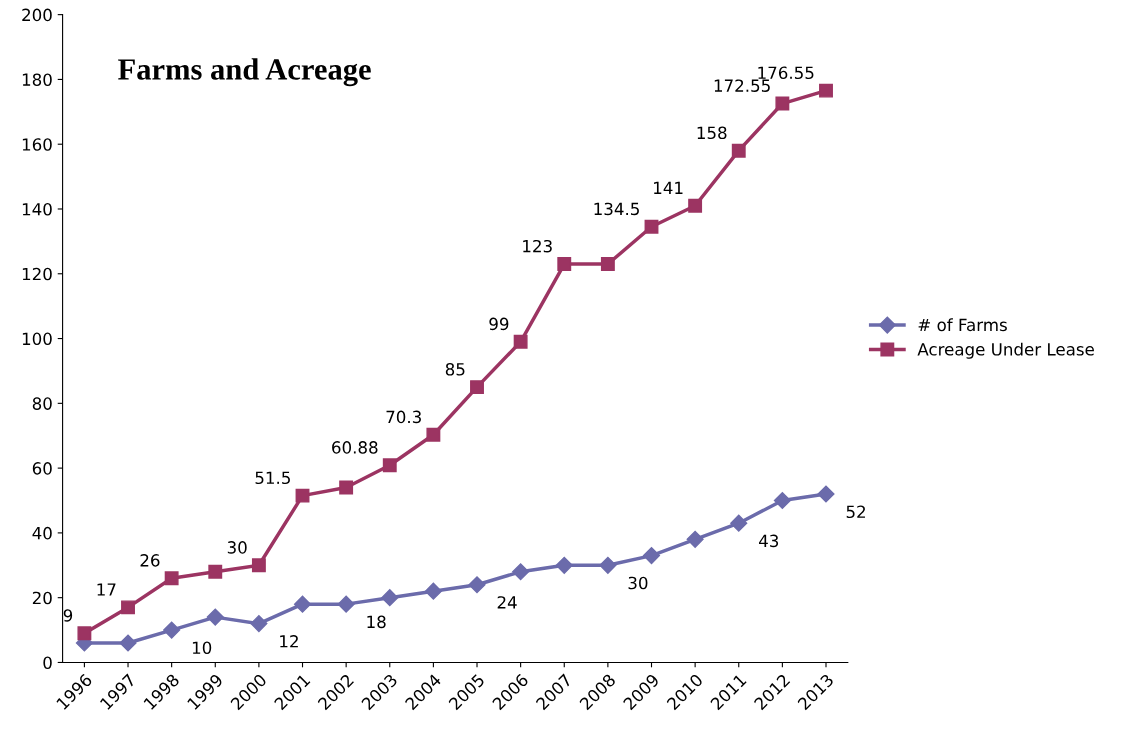 The image size is (1138, 732). Describe the element at coordinates (1005, 350) in the screenshot. I see `legend-label: Acreage Under Lease` at that location.